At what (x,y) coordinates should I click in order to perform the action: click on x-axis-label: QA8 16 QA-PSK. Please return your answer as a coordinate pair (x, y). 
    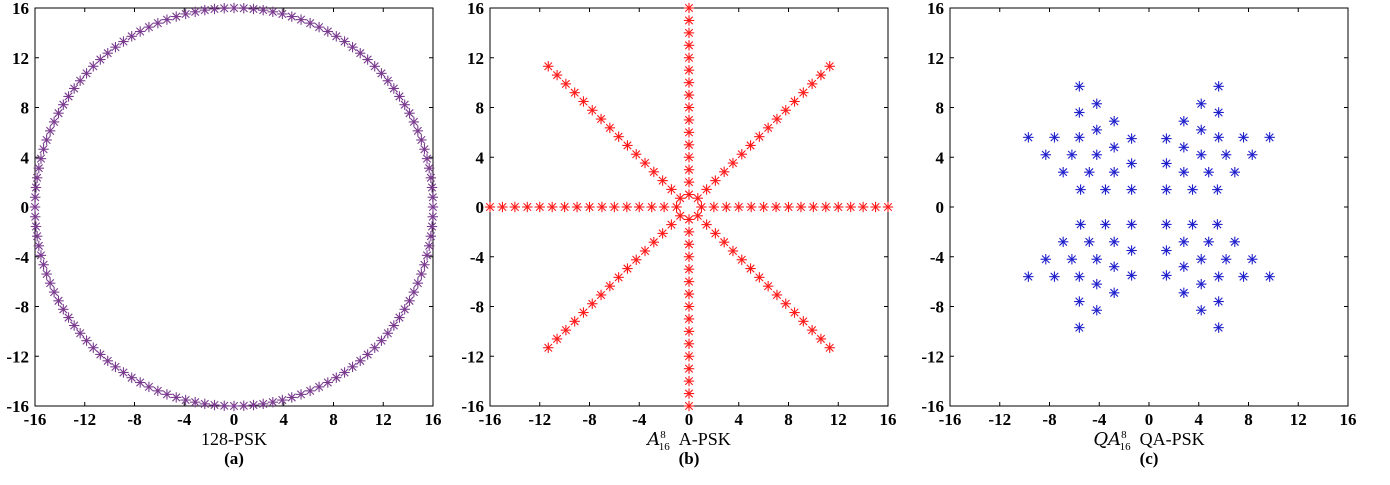
    Looking at the image, I should click on (1148, 441).